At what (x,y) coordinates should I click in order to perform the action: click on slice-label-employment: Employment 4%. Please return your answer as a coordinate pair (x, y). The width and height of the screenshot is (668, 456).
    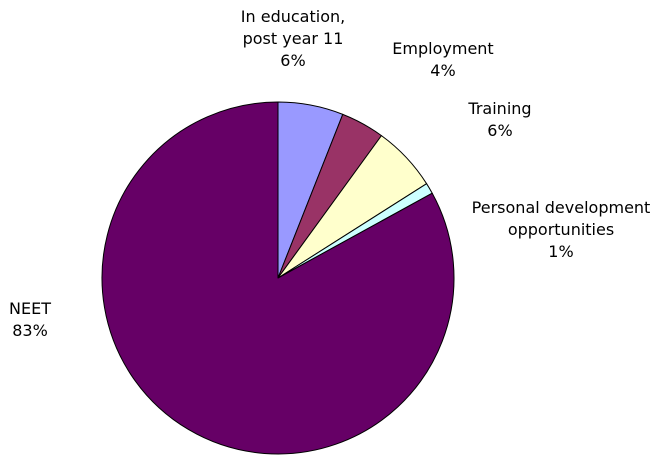
    Looking at the image, I should click on (443, 59).